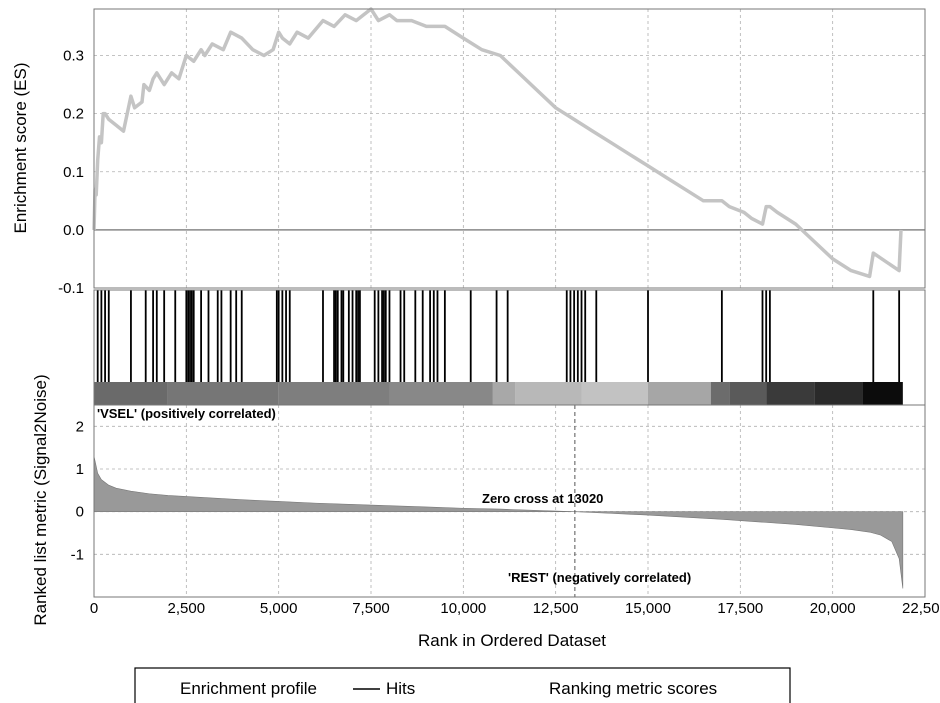 This screenshot has height=703, width=940. What do you see at coordinates (73, 114) in the screenshot?
I see `es-y-tick-label: 0.2` at bounding box center [73, 114].